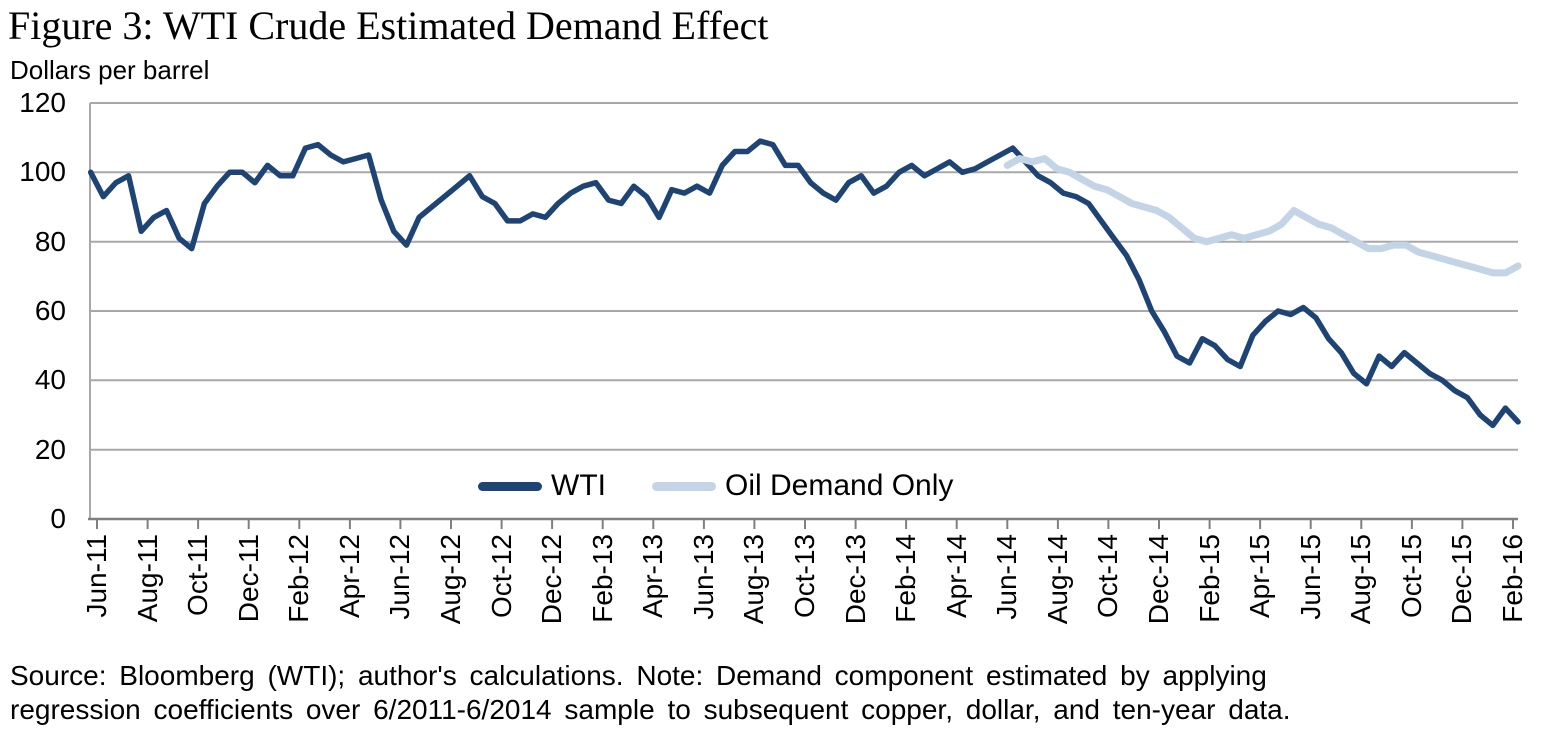  I want to click on x-tick-label: Feb-16, so click(1512, 578).